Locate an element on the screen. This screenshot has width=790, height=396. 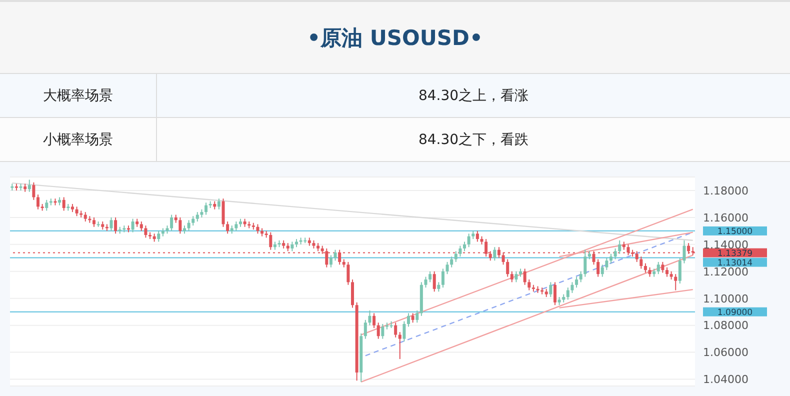
y-tick-label: 1.16000 is located at coordinates (725, 217).